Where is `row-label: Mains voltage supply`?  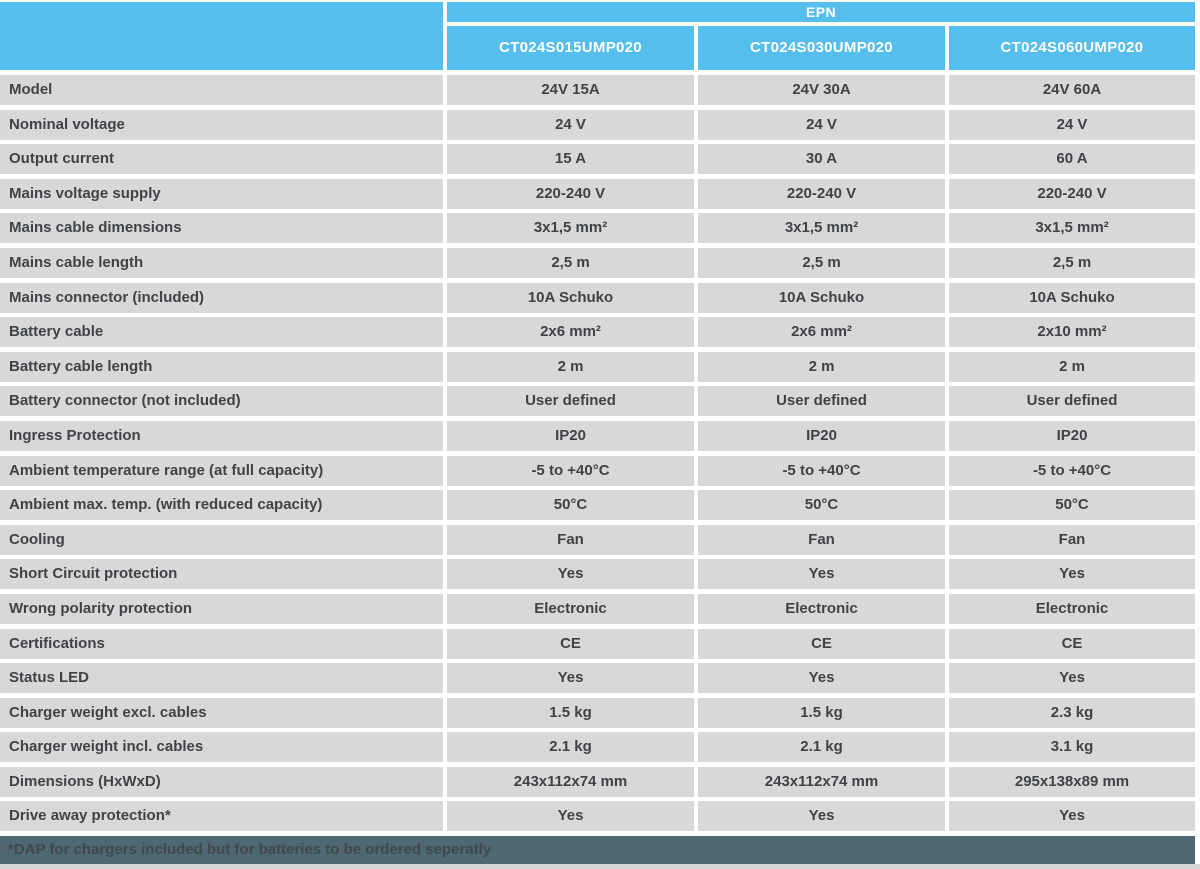
row-label: Mains voltage supply is located at coordinates (221, 193).